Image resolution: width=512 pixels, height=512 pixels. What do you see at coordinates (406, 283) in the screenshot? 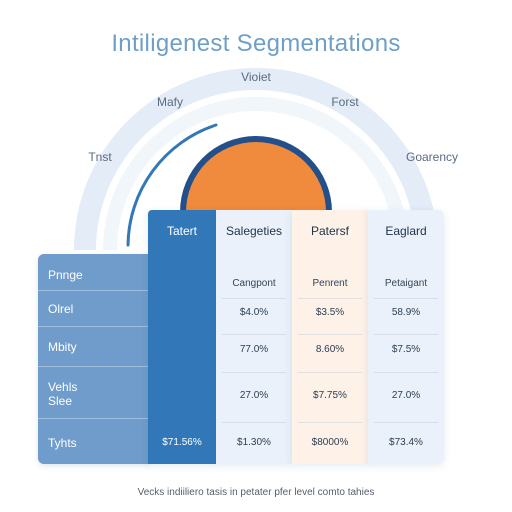
I see `column-subheader: Petaigant` at bounding box center [406, 283].